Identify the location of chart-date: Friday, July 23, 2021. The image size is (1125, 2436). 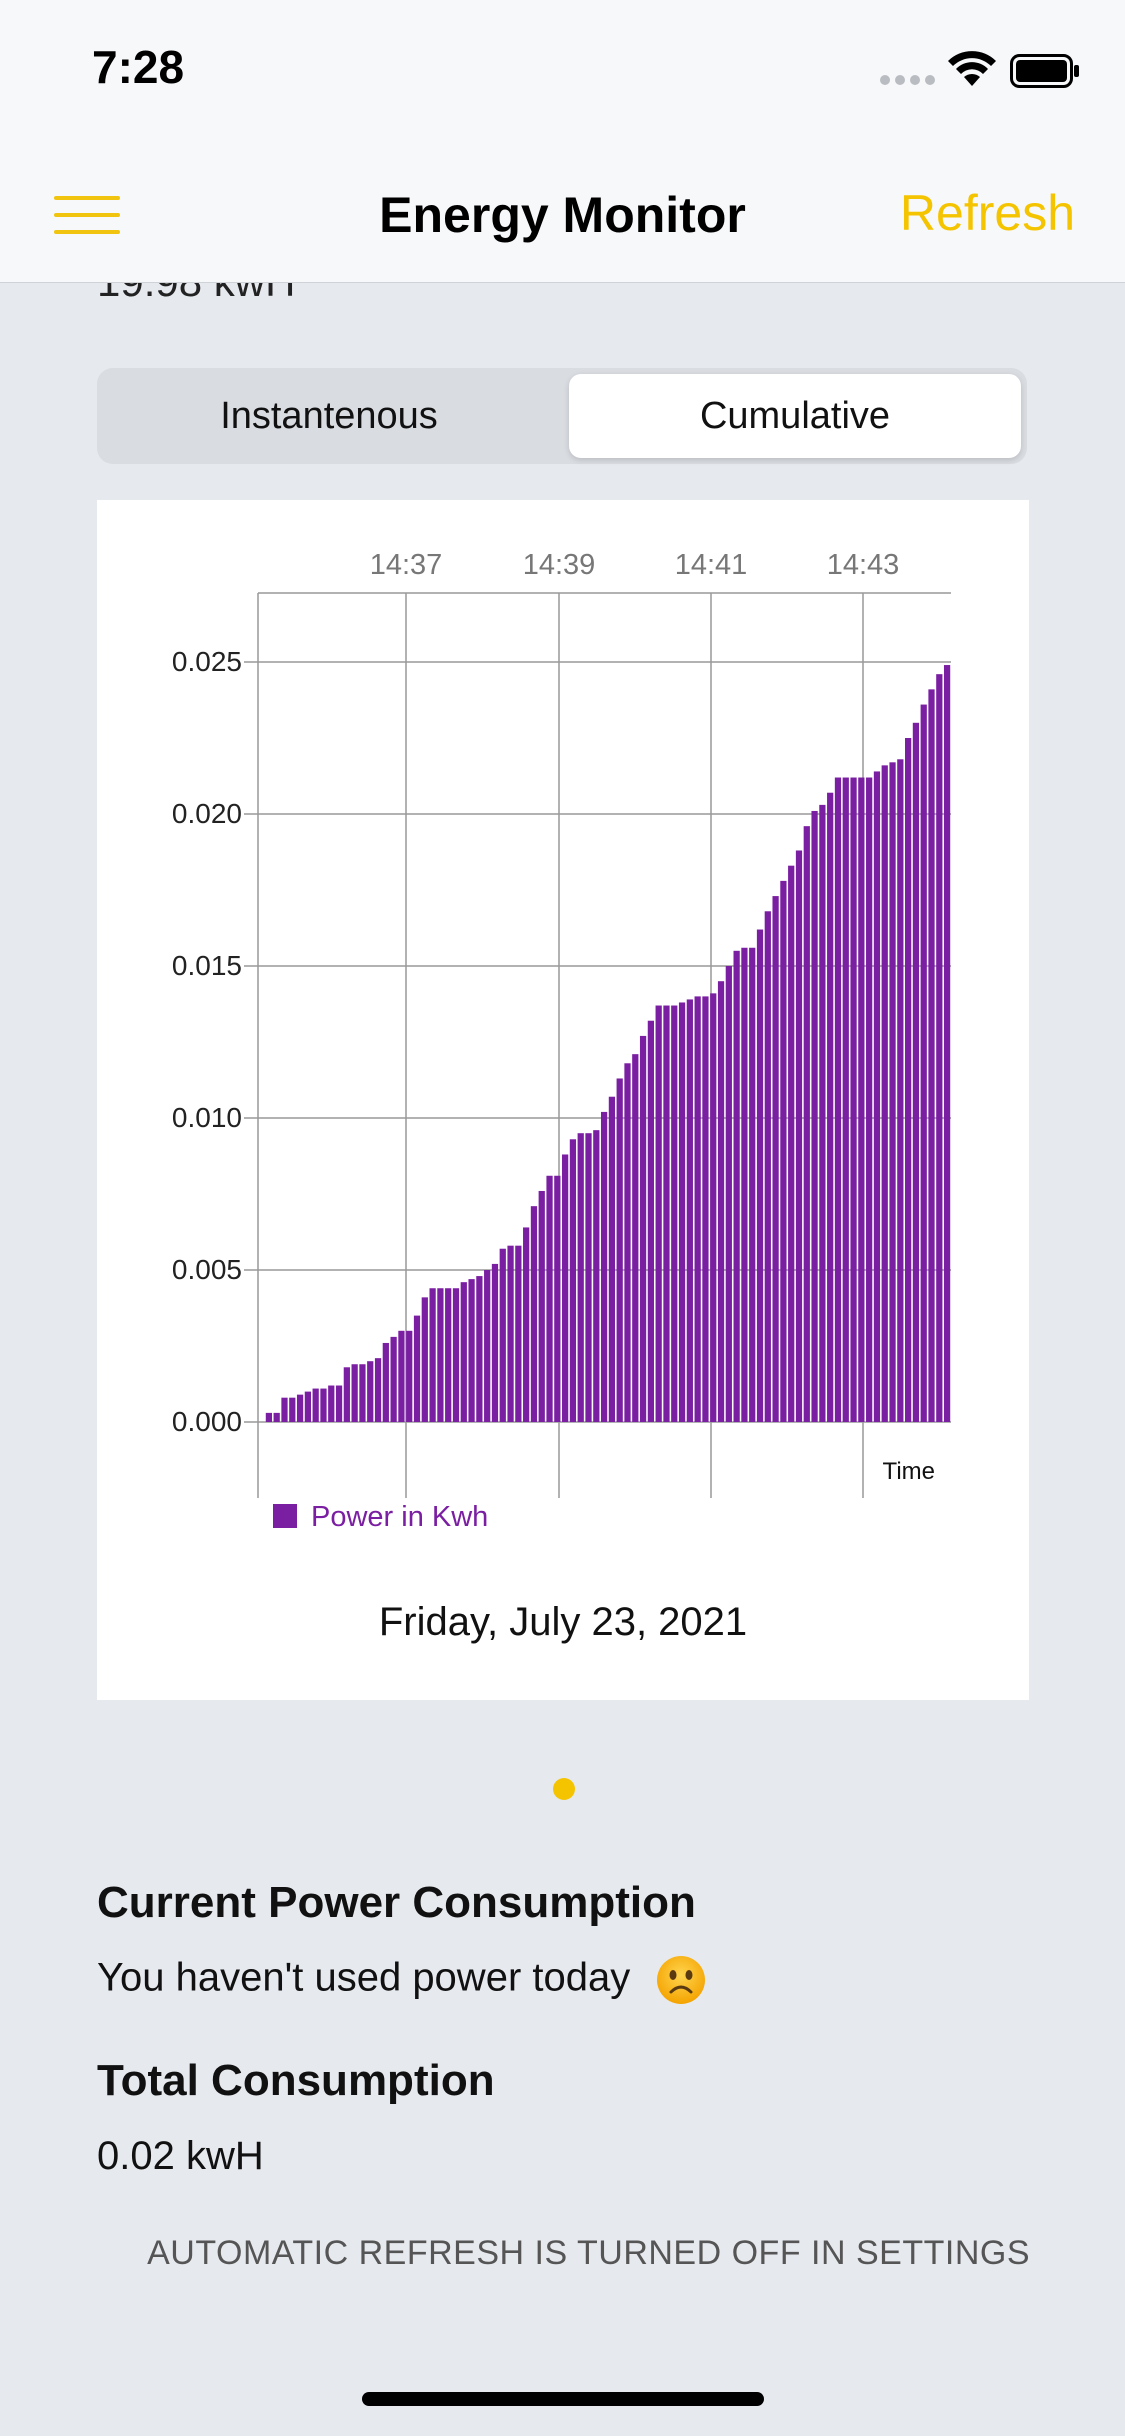
(563, 1622).